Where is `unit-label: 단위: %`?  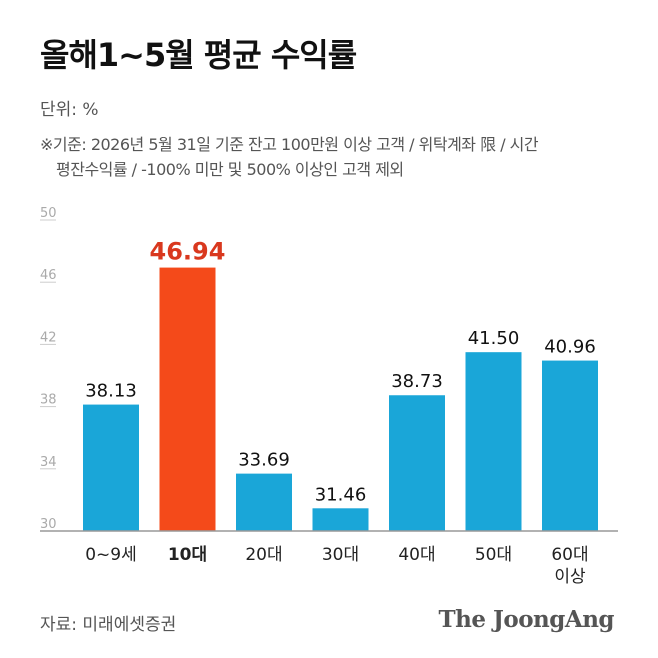
unit-label: 단위: % is located at coordinates (69, 110).